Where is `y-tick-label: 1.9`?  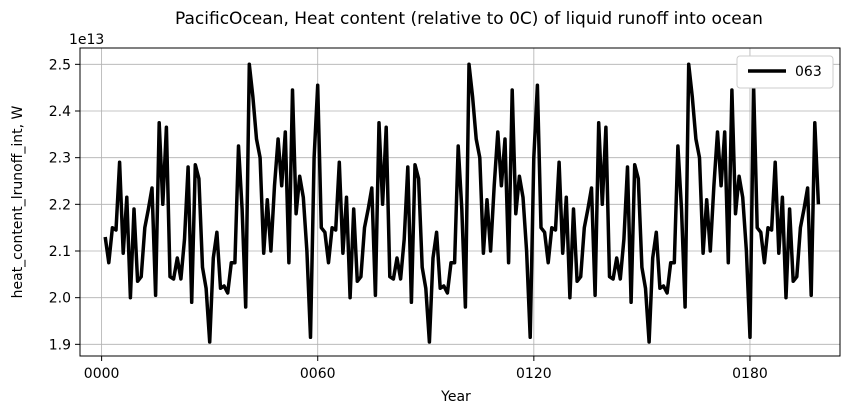 y-tick-label: 1.9 is located at coordinates (60, 345).